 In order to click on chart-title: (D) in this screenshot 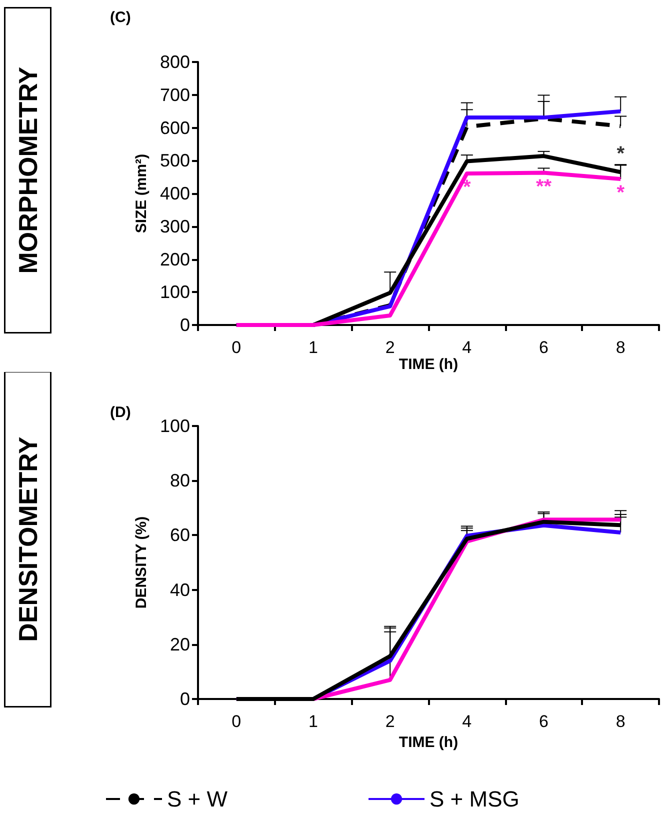, I will do `click(120, 412)`.